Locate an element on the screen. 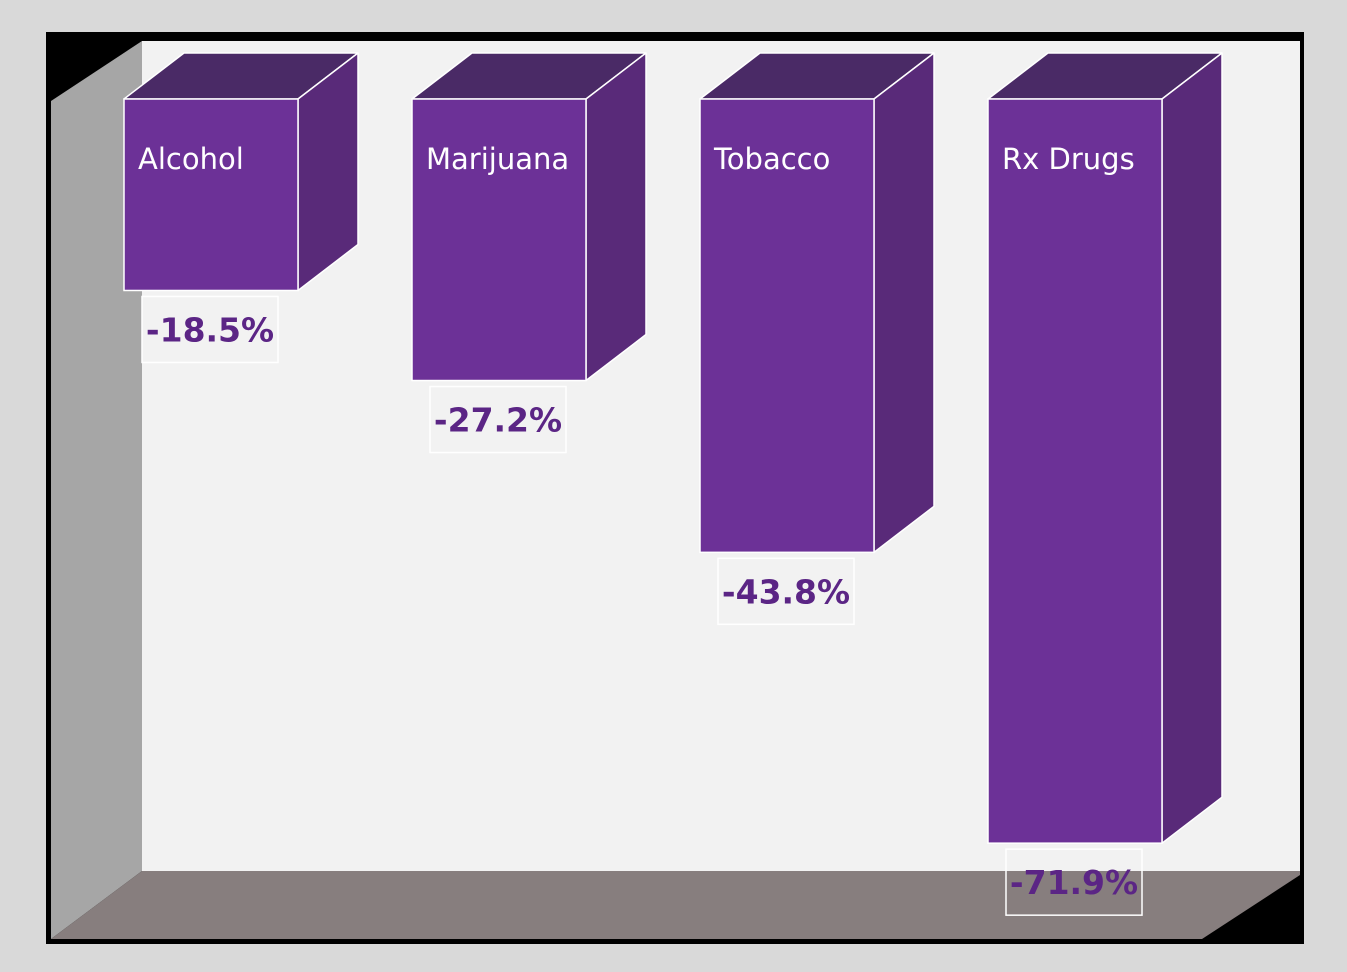  bar-group: Tobacco -43.8% is located at coordinates (817, 339).